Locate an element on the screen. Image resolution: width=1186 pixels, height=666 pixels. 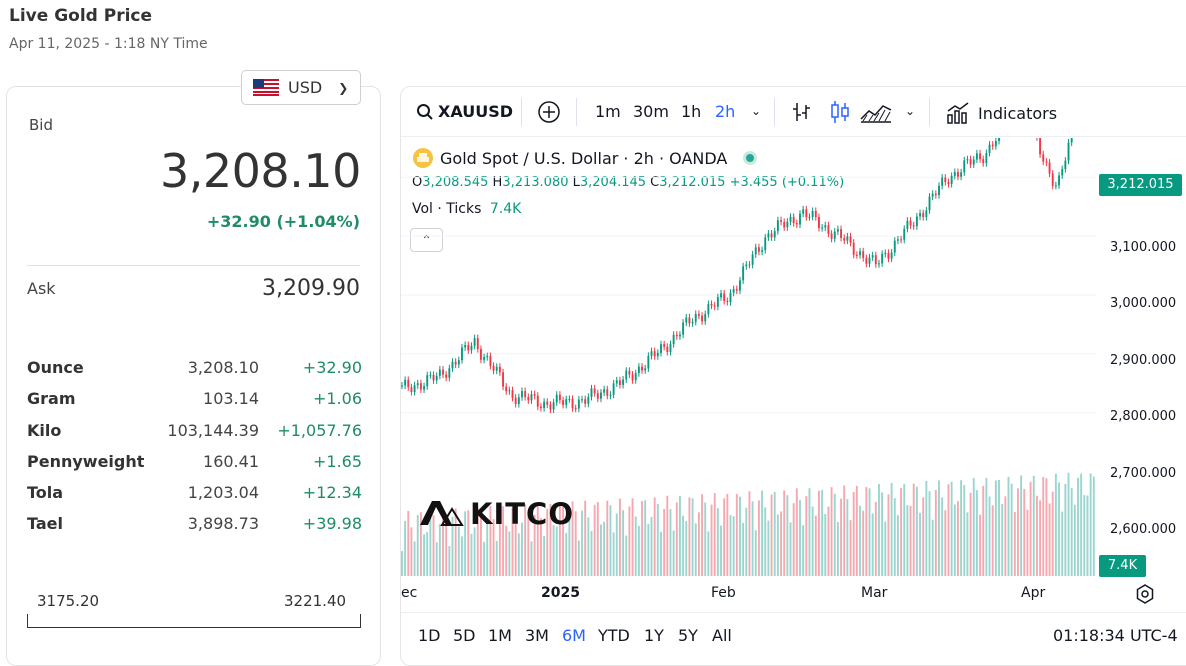
gear-icon is located at coordinates (1145, 594).